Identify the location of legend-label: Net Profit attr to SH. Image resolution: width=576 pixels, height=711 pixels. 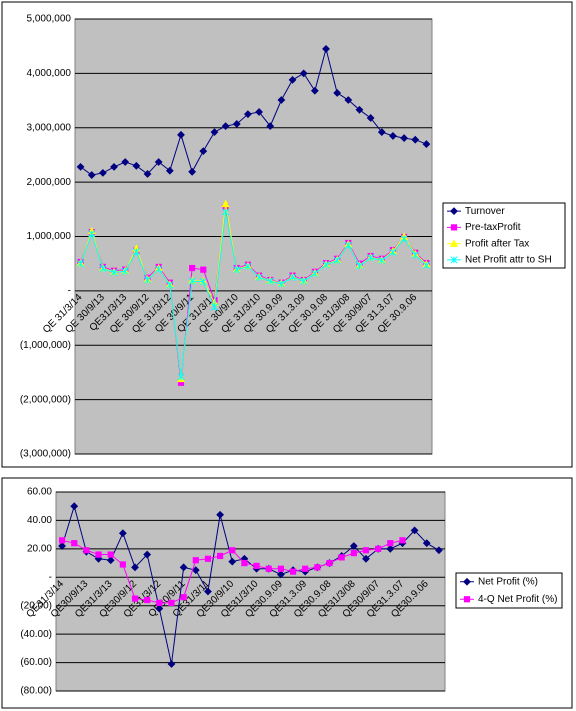
(508, 260).